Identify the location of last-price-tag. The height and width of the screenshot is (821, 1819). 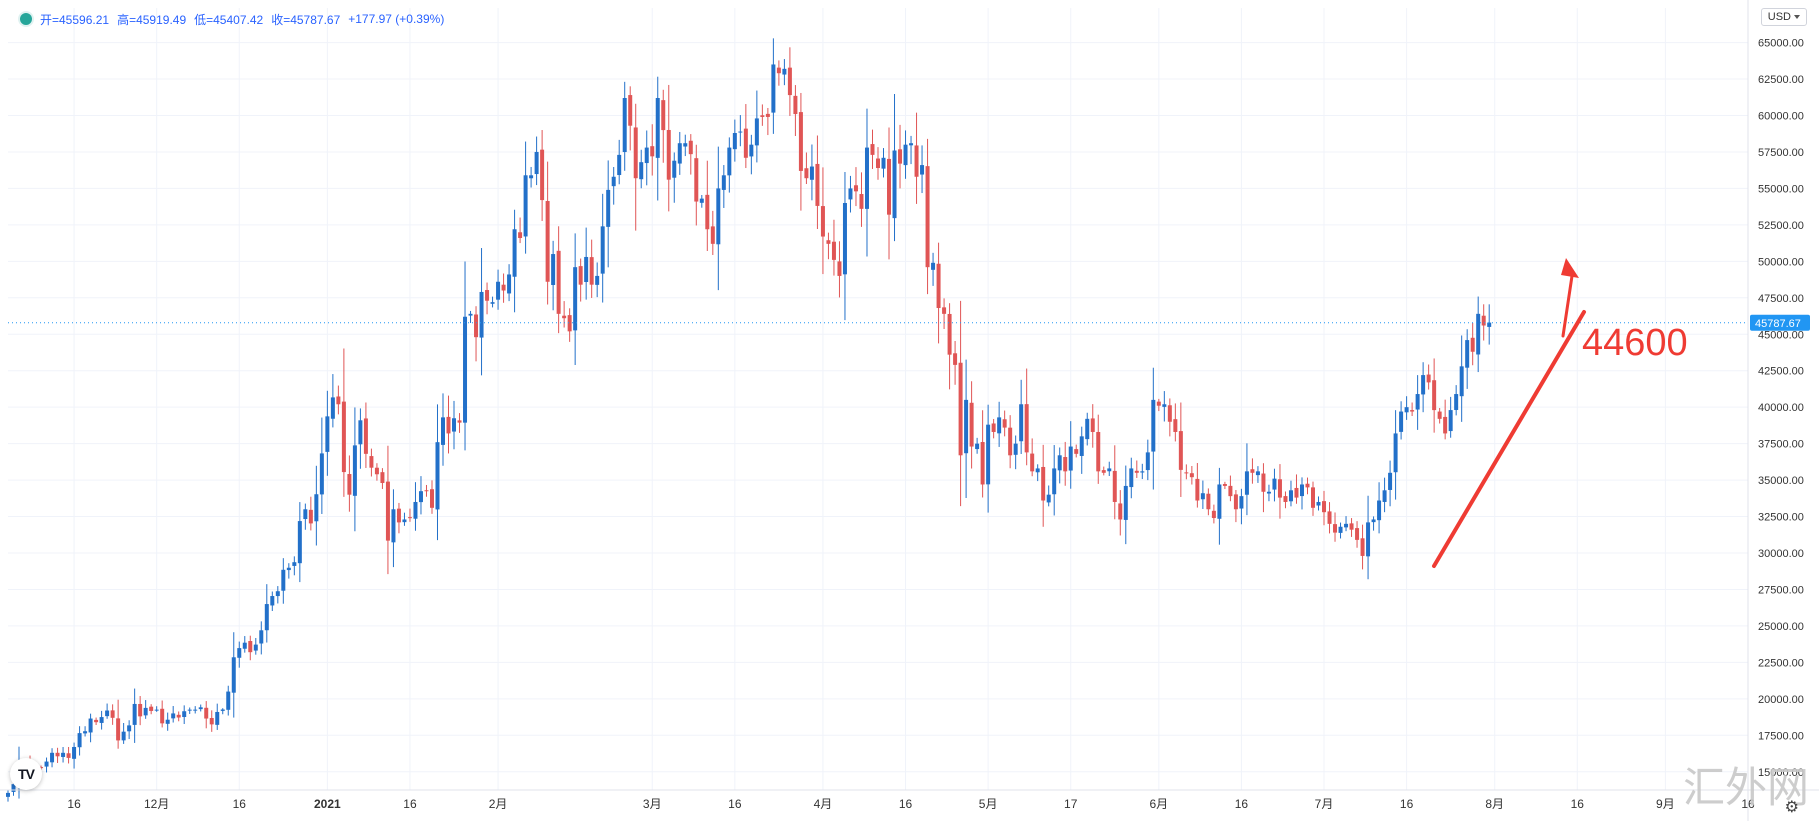
(1780, 322).